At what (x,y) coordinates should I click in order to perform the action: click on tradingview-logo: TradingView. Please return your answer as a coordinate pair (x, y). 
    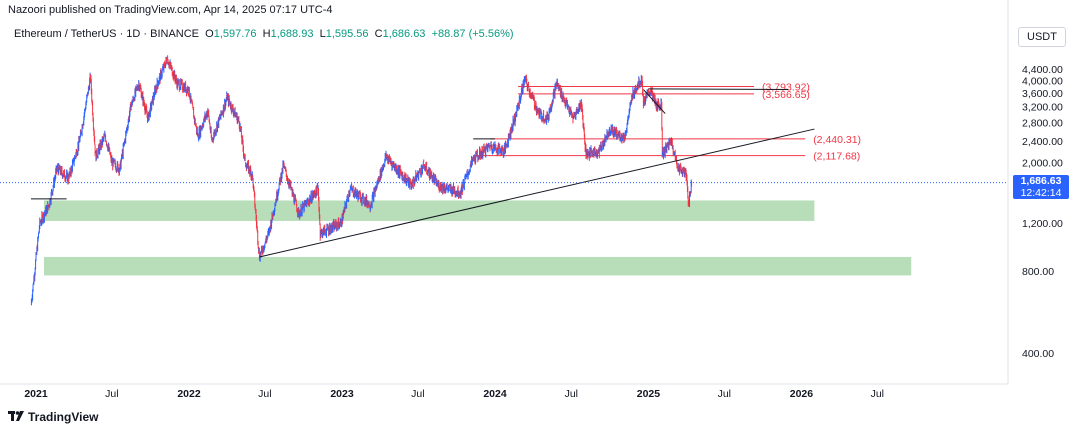
    Looking at the image, I should click on (53, 417).